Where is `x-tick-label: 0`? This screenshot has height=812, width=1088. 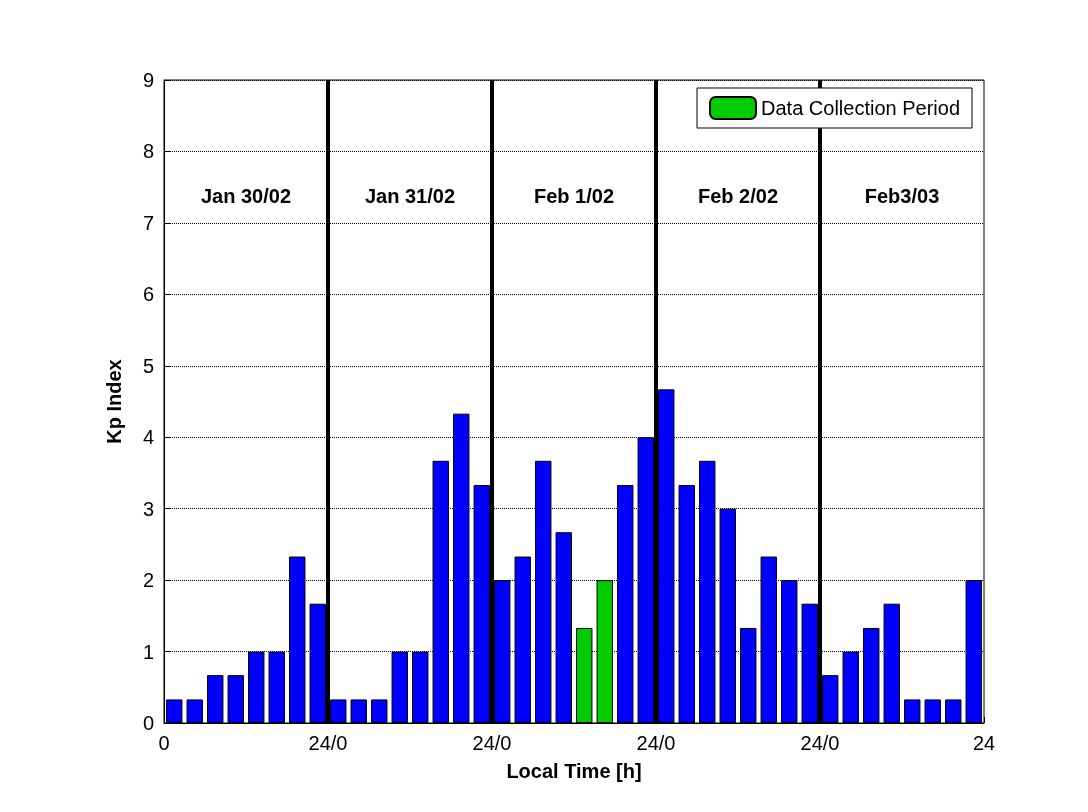
x-tick-label: 0 is located at coordinates (164, 743).